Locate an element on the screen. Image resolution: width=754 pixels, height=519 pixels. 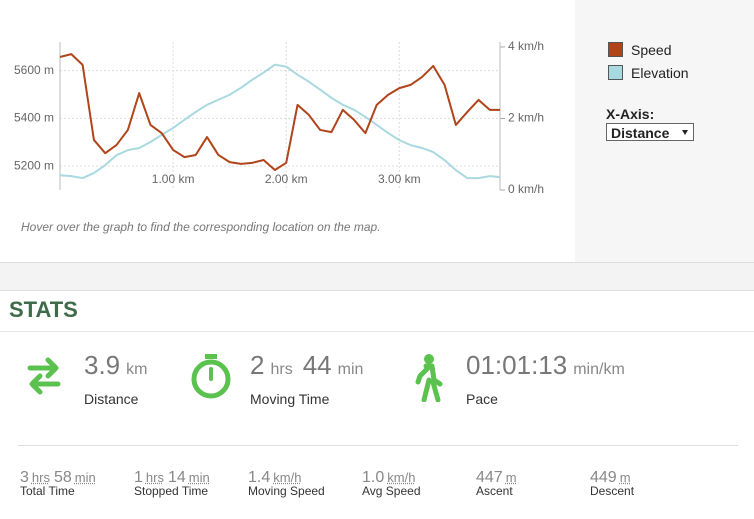
secondary-stat: 449 m Descent is located at coordinates (612, 483).